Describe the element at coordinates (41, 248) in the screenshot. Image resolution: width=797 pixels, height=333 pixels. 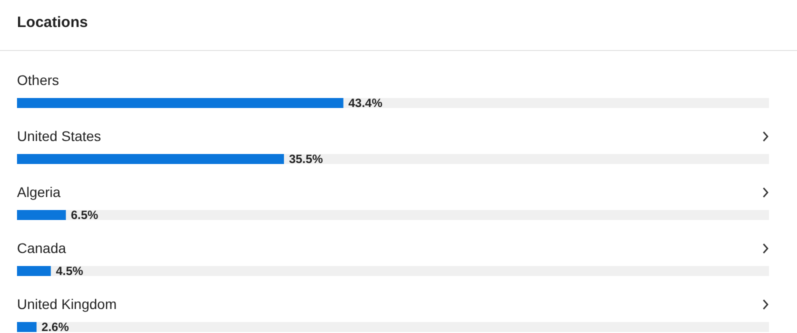
I see `y-tick-label: Canada` at that location.